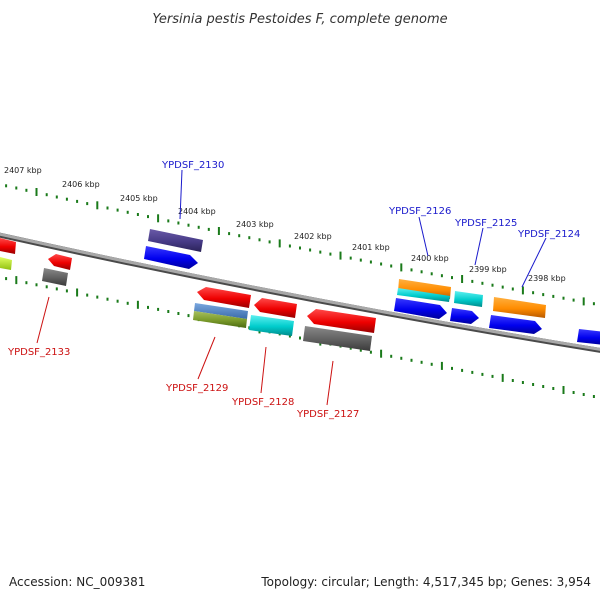 This screenshot has width=600, height=600. I want to click on kbp-label: 2404 kbp, so click(197, 211).